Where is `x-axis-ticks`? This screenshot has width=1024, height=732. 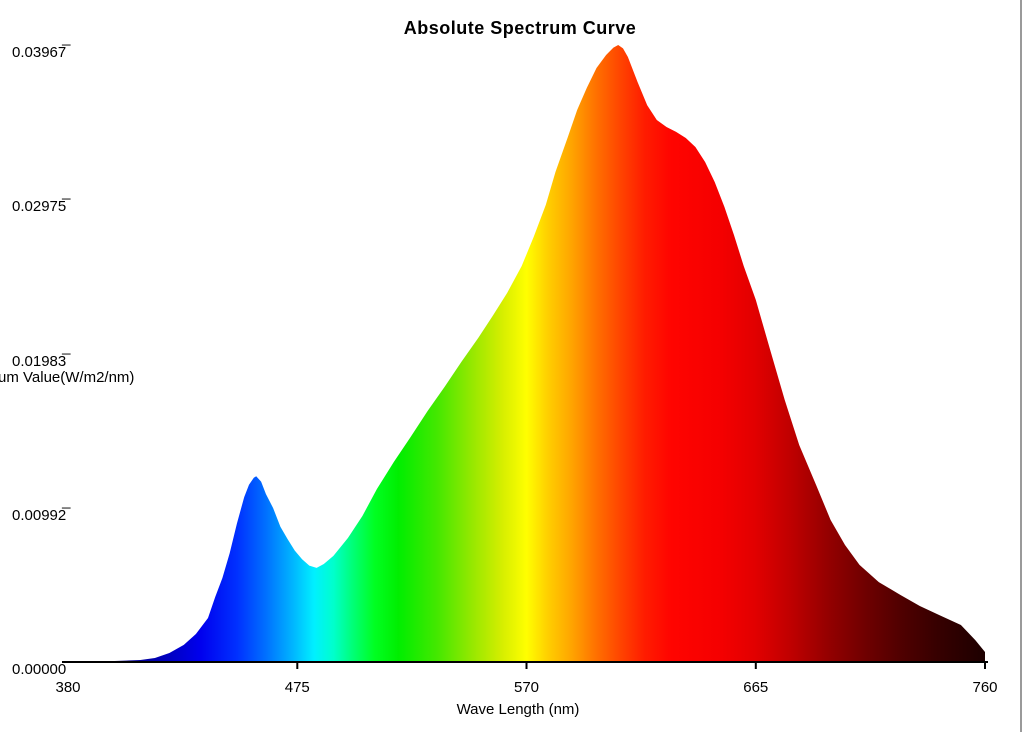
x-axis-ticks is located at coordinates (641, 665).